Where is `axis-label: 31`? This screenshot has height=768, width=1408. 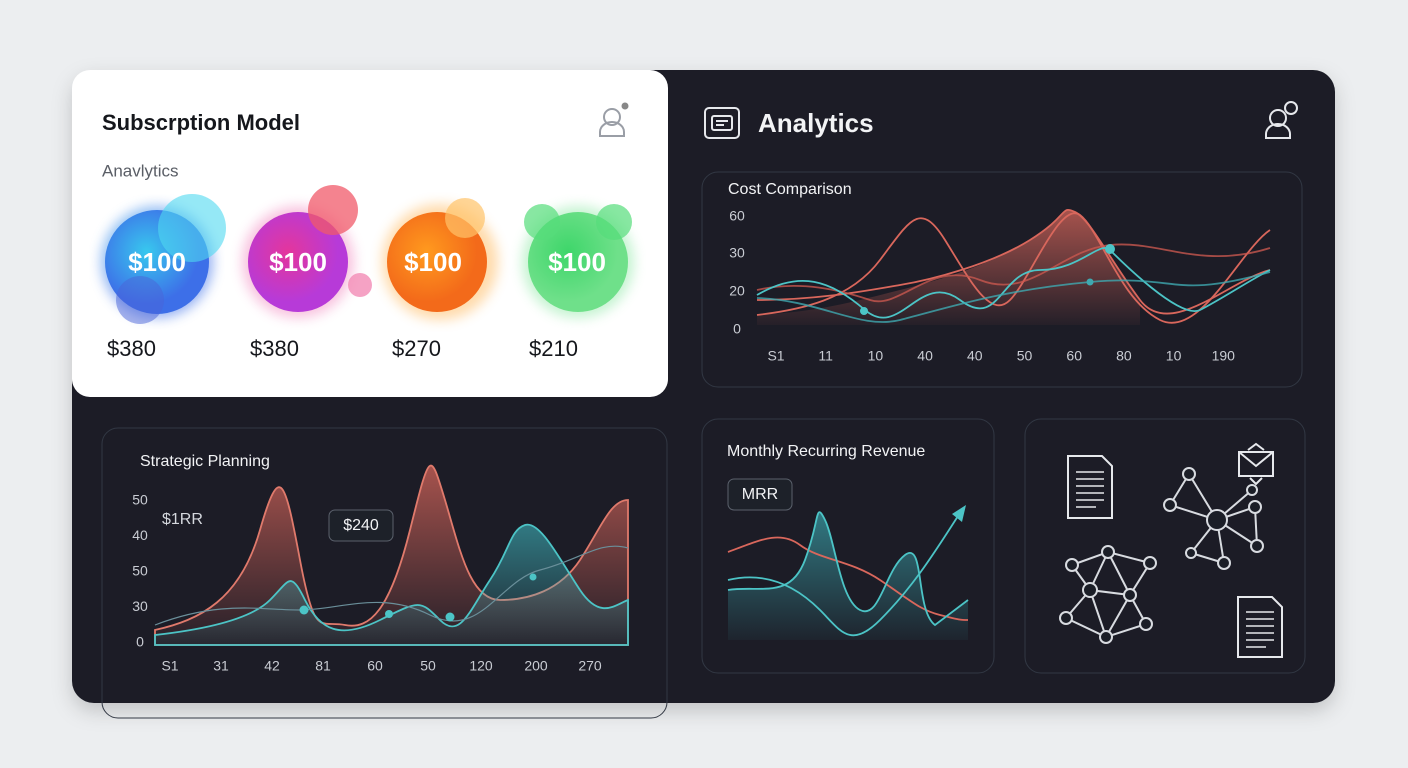
axis-label: 31 is located at coordinates (221, 666).